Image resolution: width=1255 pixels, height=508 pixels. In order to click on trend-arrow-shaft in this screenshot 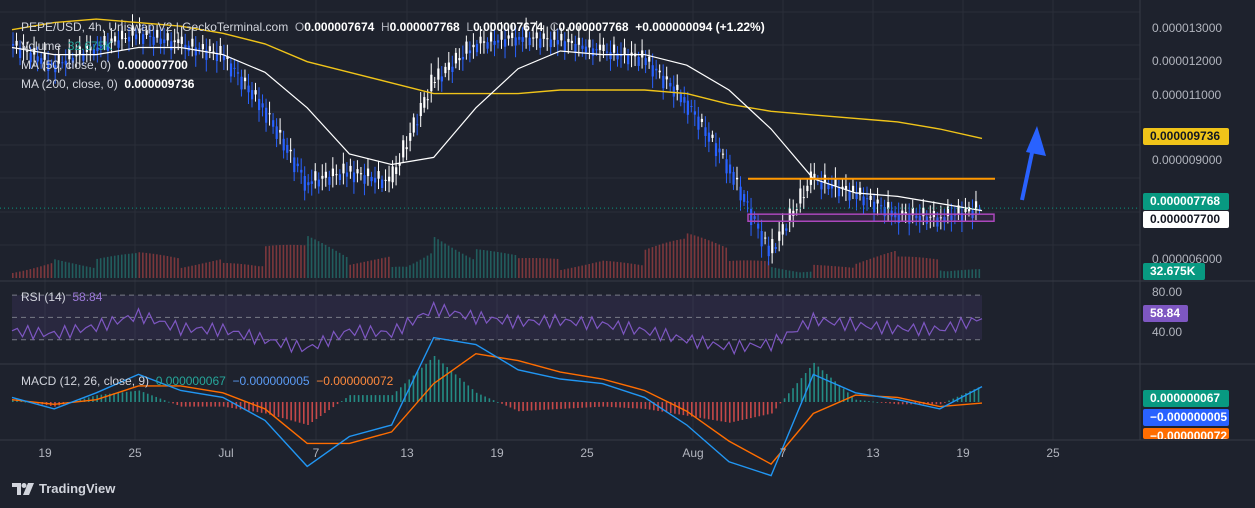, I will do `click(1027, 174)`.